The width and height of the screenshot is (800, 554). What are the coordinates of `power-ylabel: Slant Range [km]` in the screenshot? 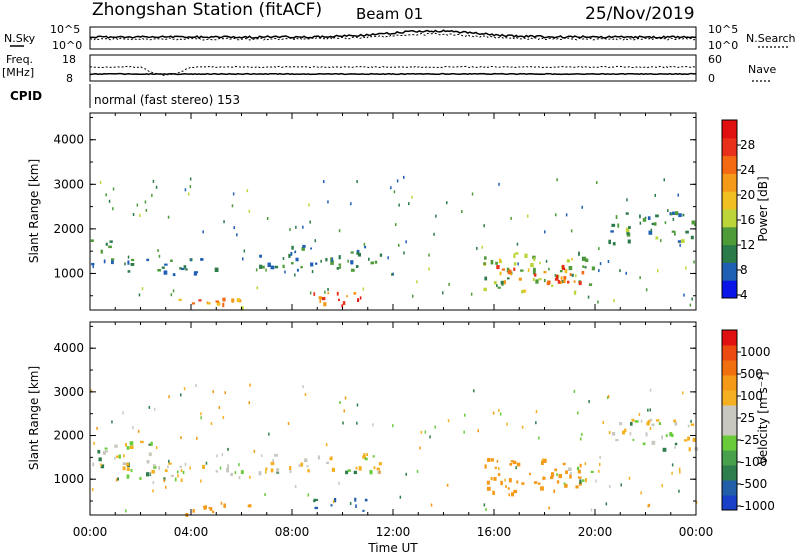 It's located at (34, 211).